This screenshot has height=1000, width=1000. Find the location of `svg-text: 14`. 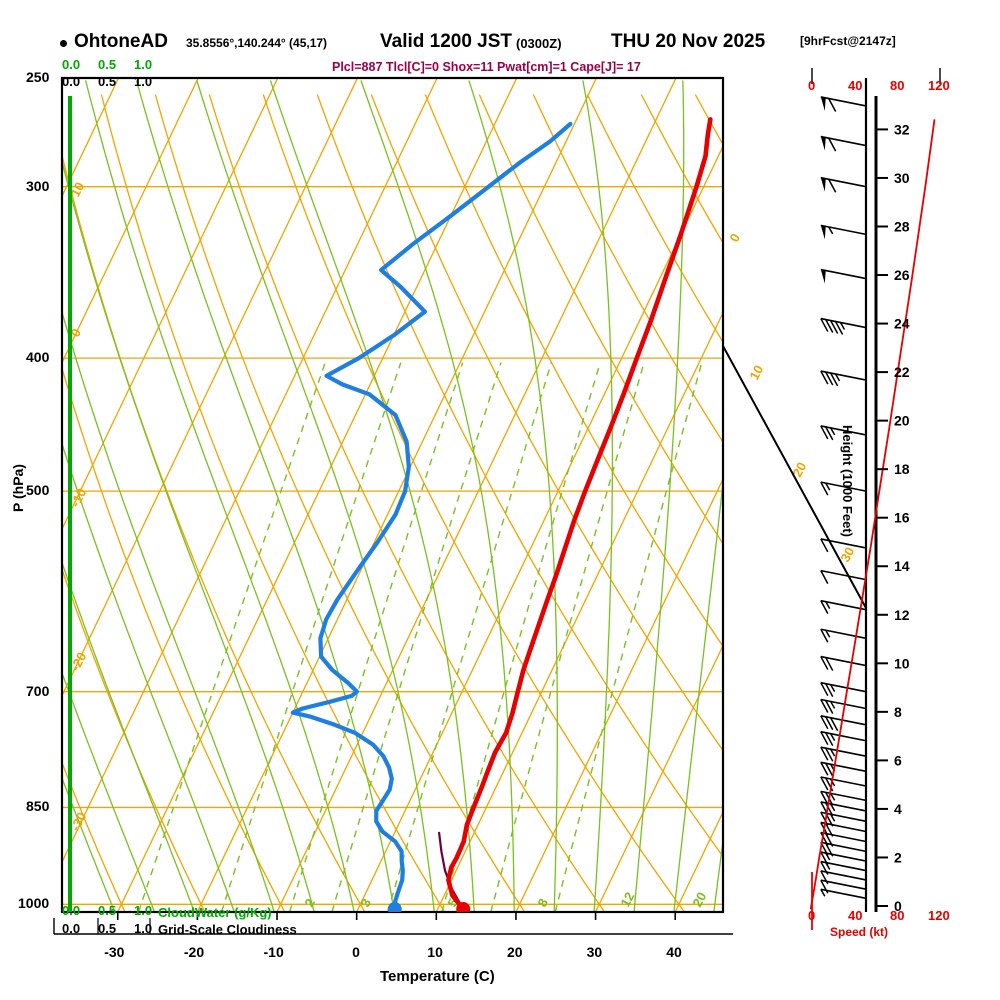

svg-text: 14 is located at coordinates (902, 566).